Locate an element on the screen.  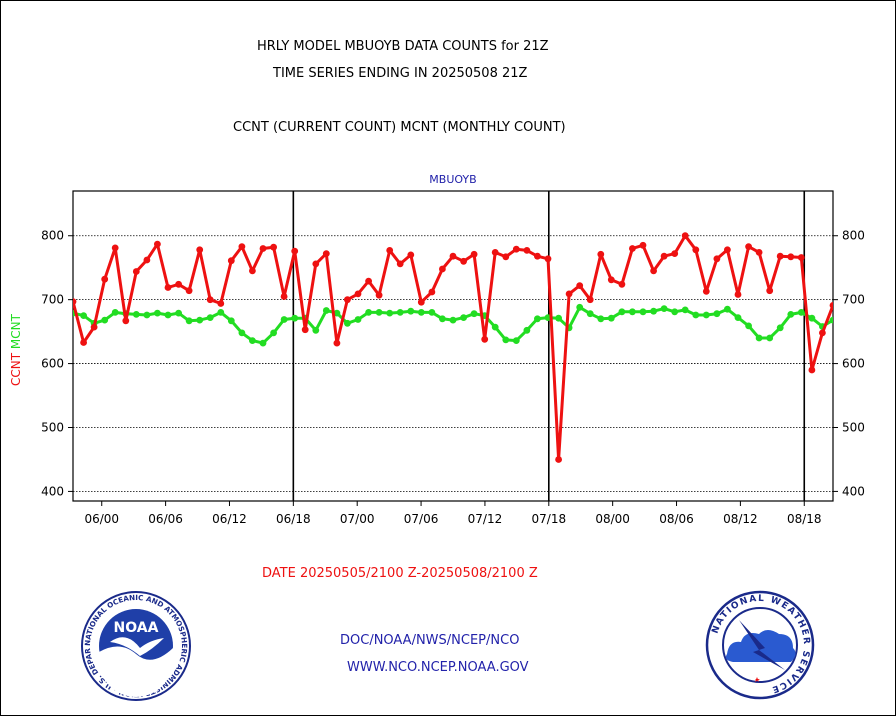
x-tick-label: 08/06 is located at coordinates (676, 519).